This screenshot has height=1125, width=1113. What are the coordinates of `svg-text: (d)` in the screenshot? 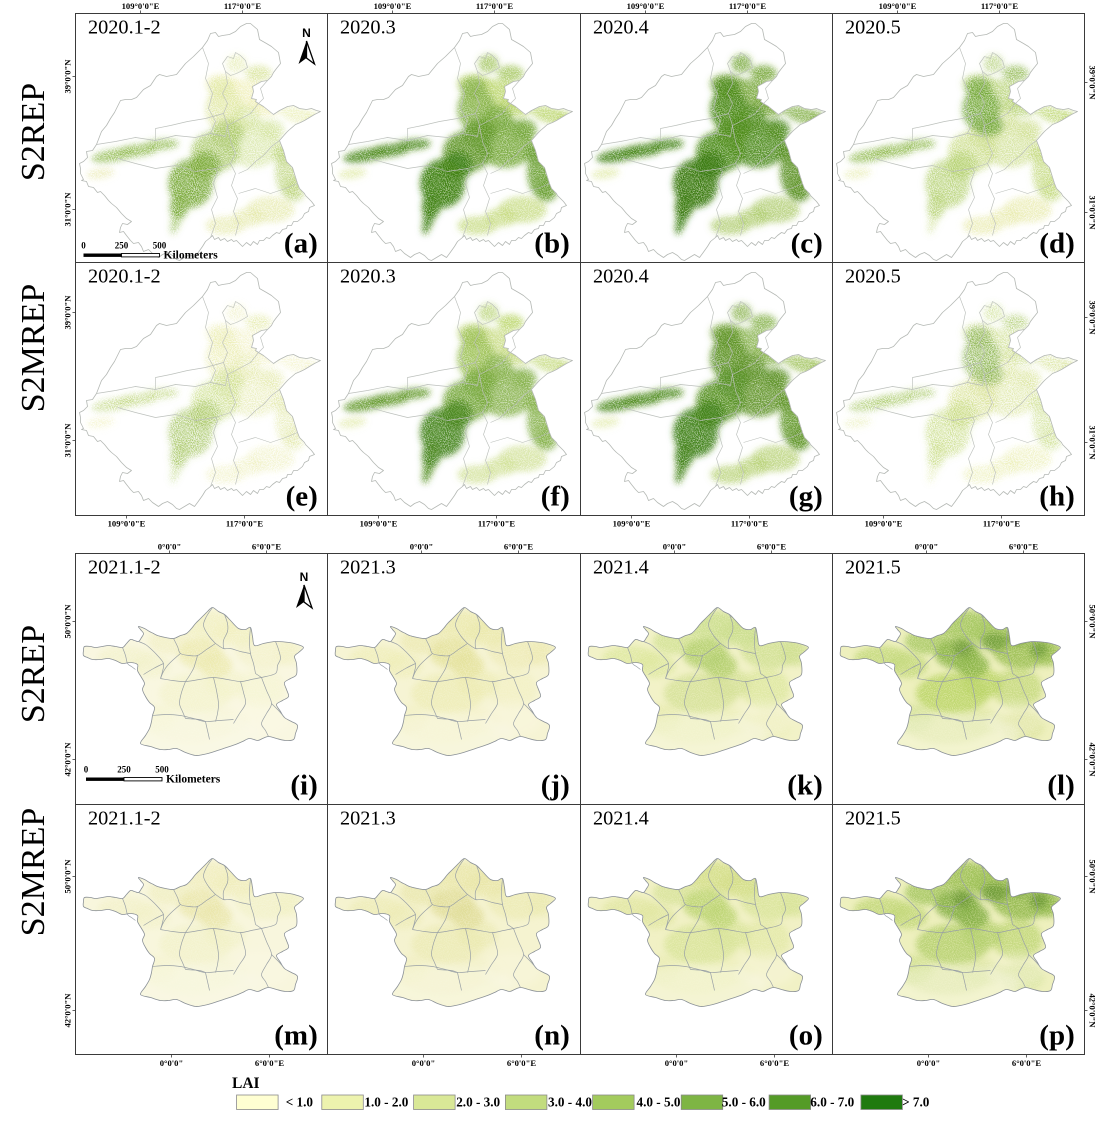 It's located at (1056, 244).